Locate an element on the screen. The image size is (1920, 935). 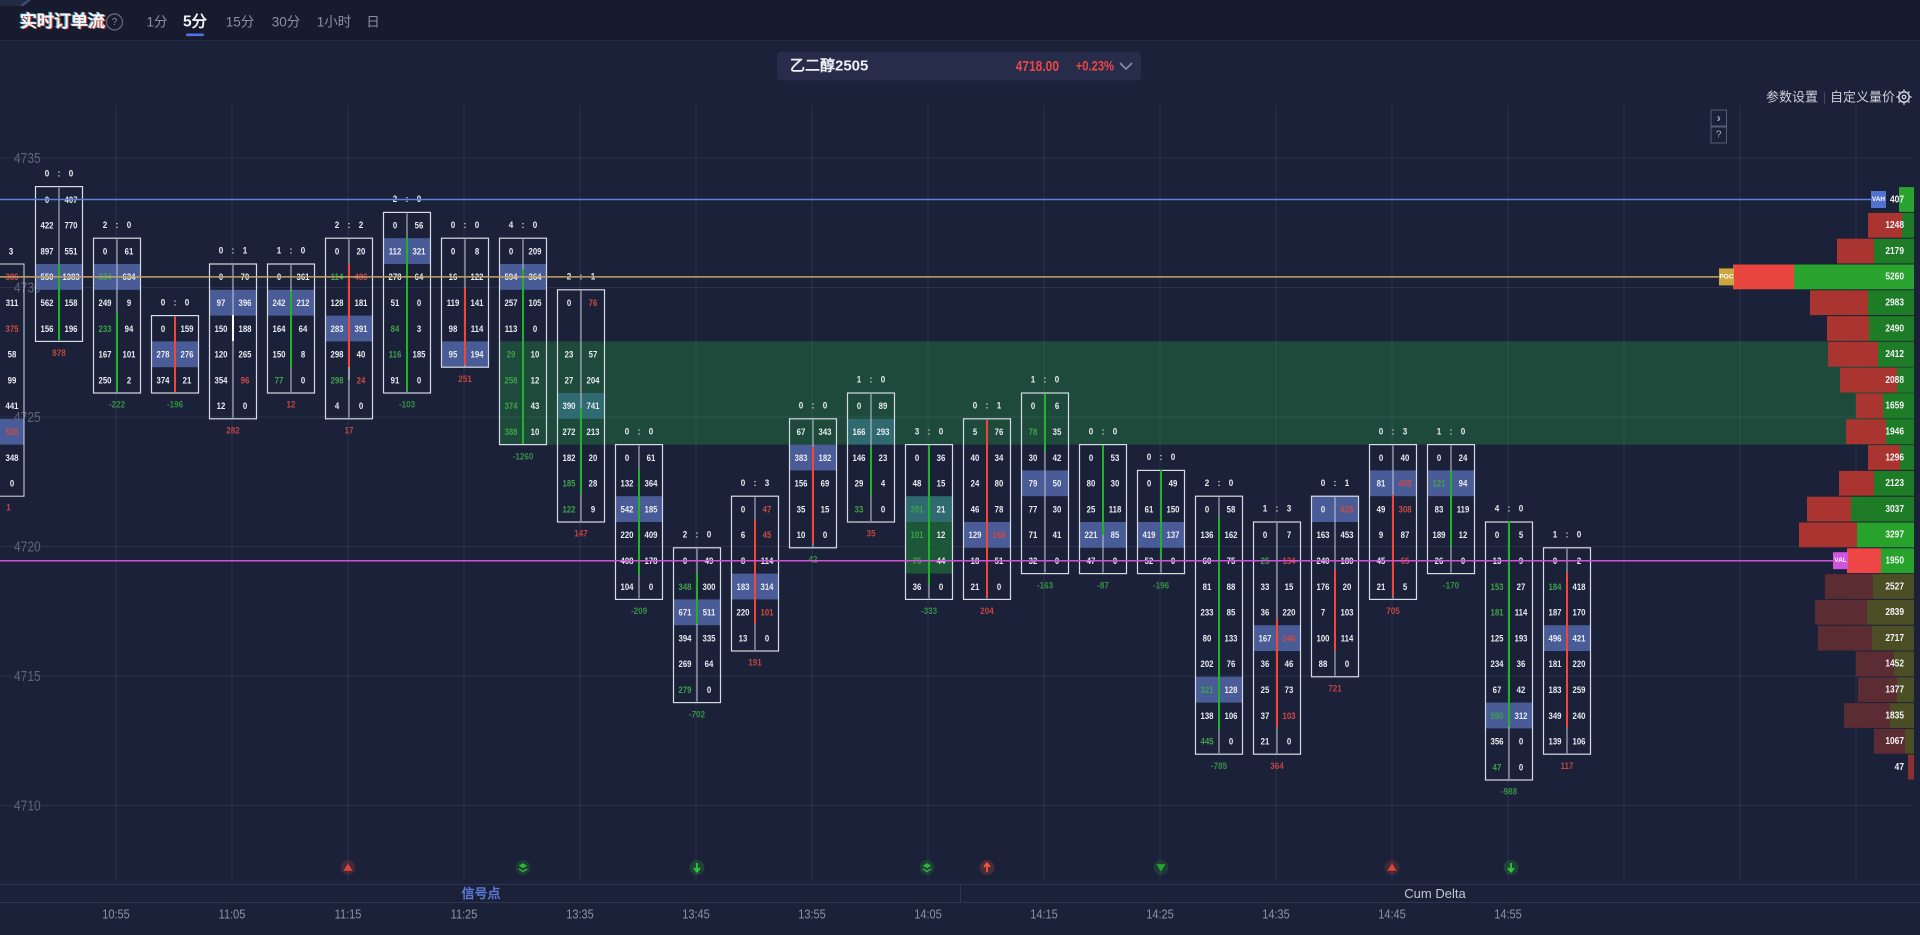
svg-text: 129 is located at coordinates (975, 534).